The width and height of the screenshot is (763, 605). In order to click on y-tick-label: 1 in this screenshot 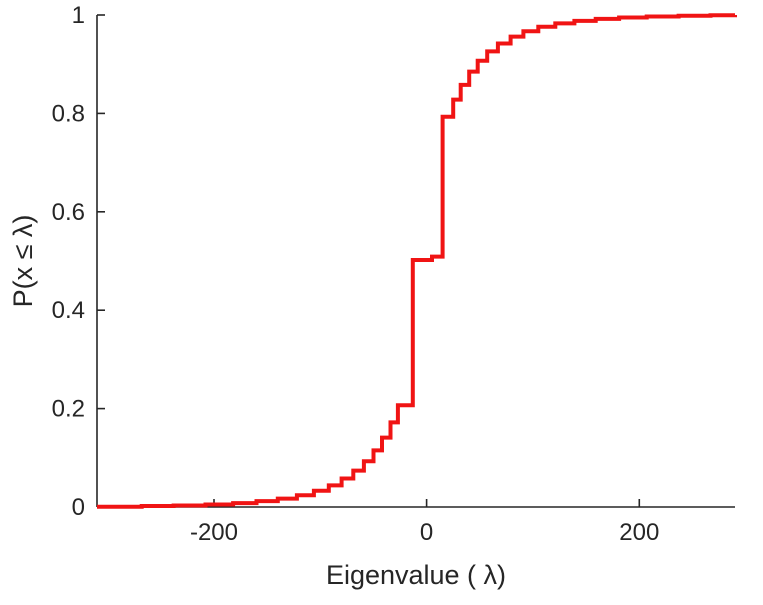, I will do `click(78, 15)`.